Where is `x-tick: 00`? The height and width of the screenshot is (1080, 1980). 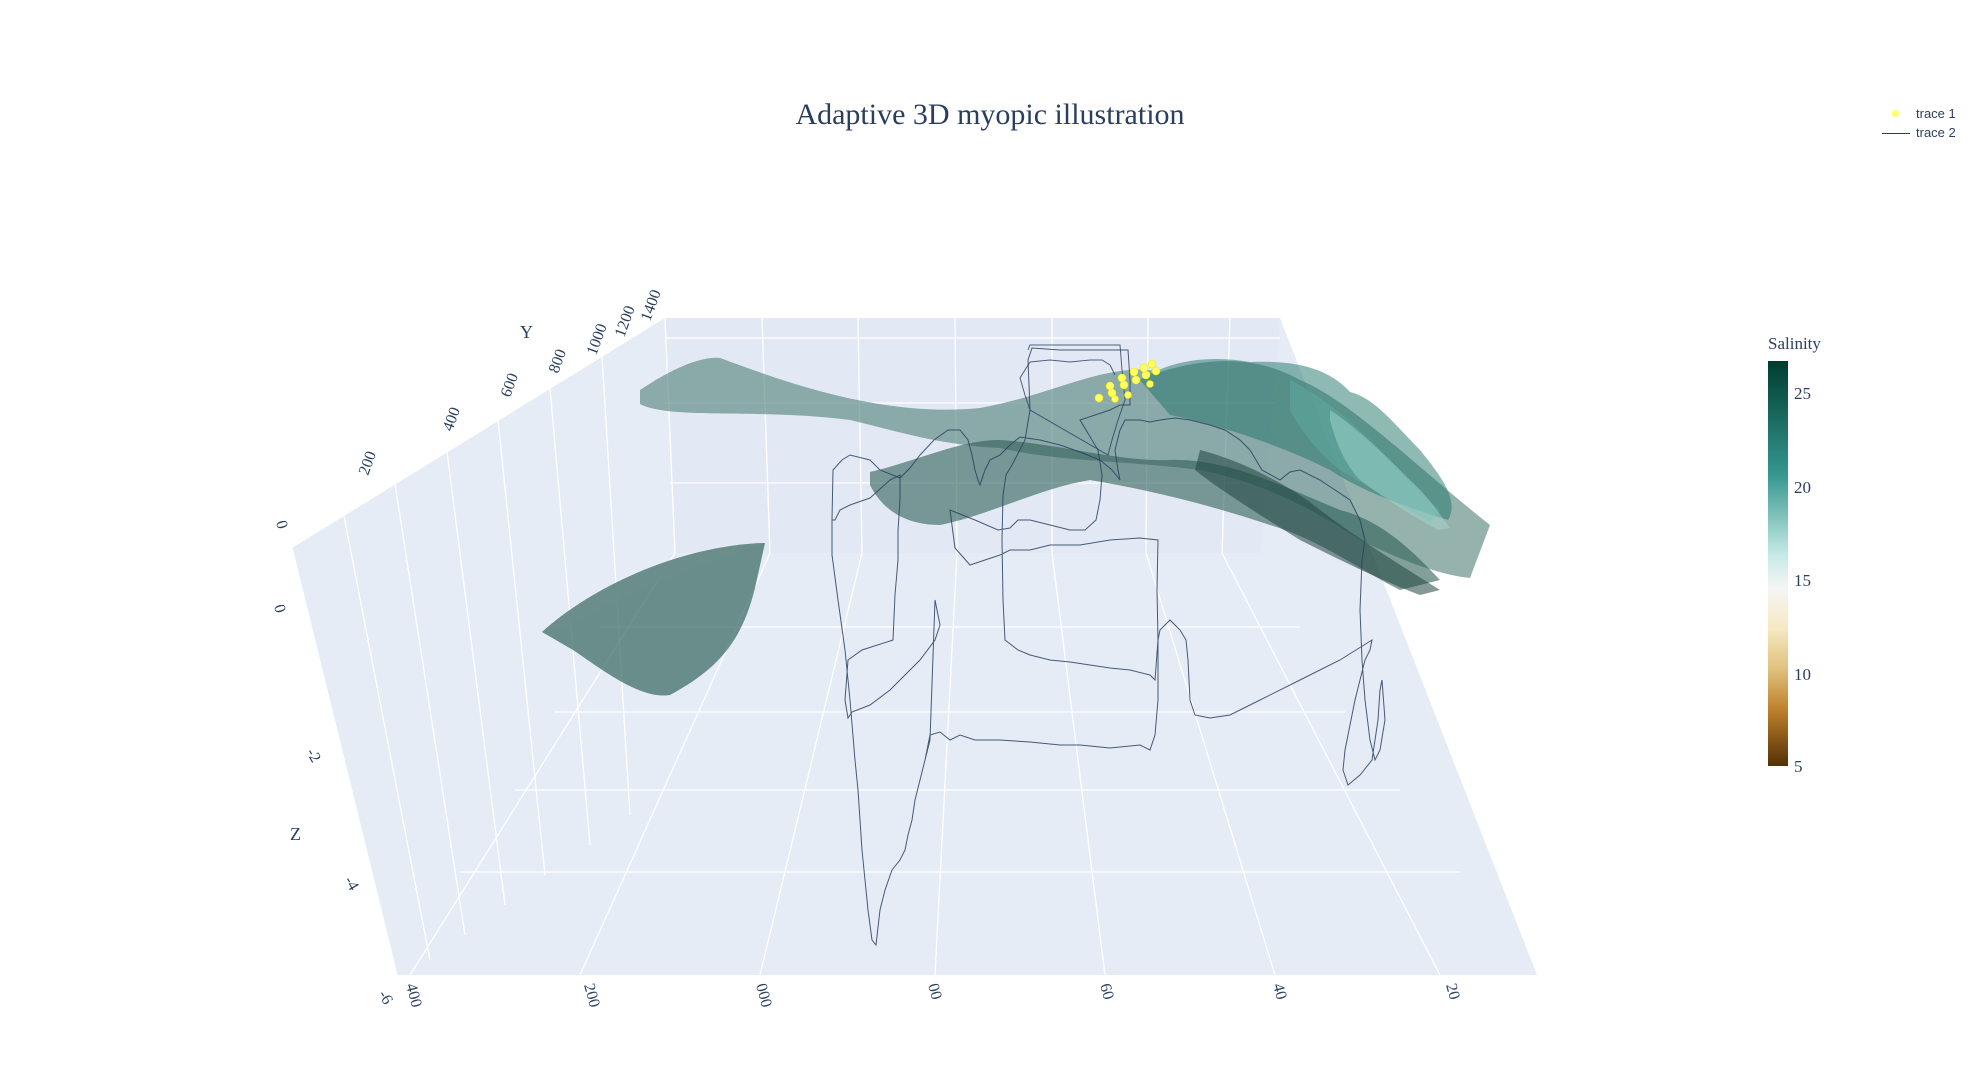
x-tick: 00 is located at coordinates (934, 992).